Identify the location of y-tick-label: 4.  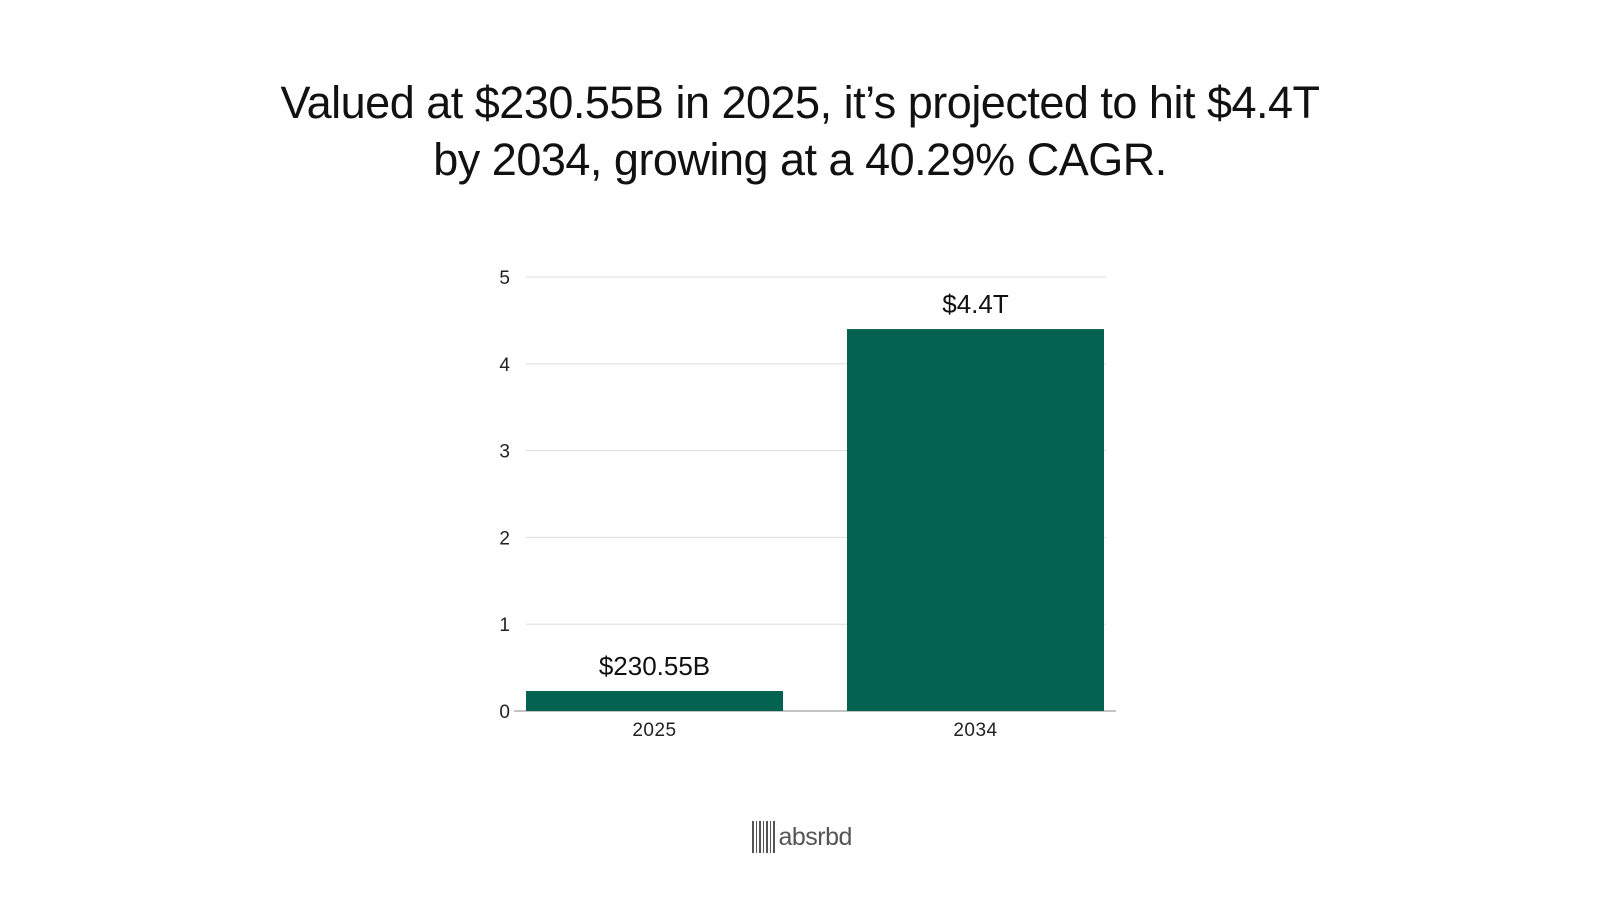
(504, 365).